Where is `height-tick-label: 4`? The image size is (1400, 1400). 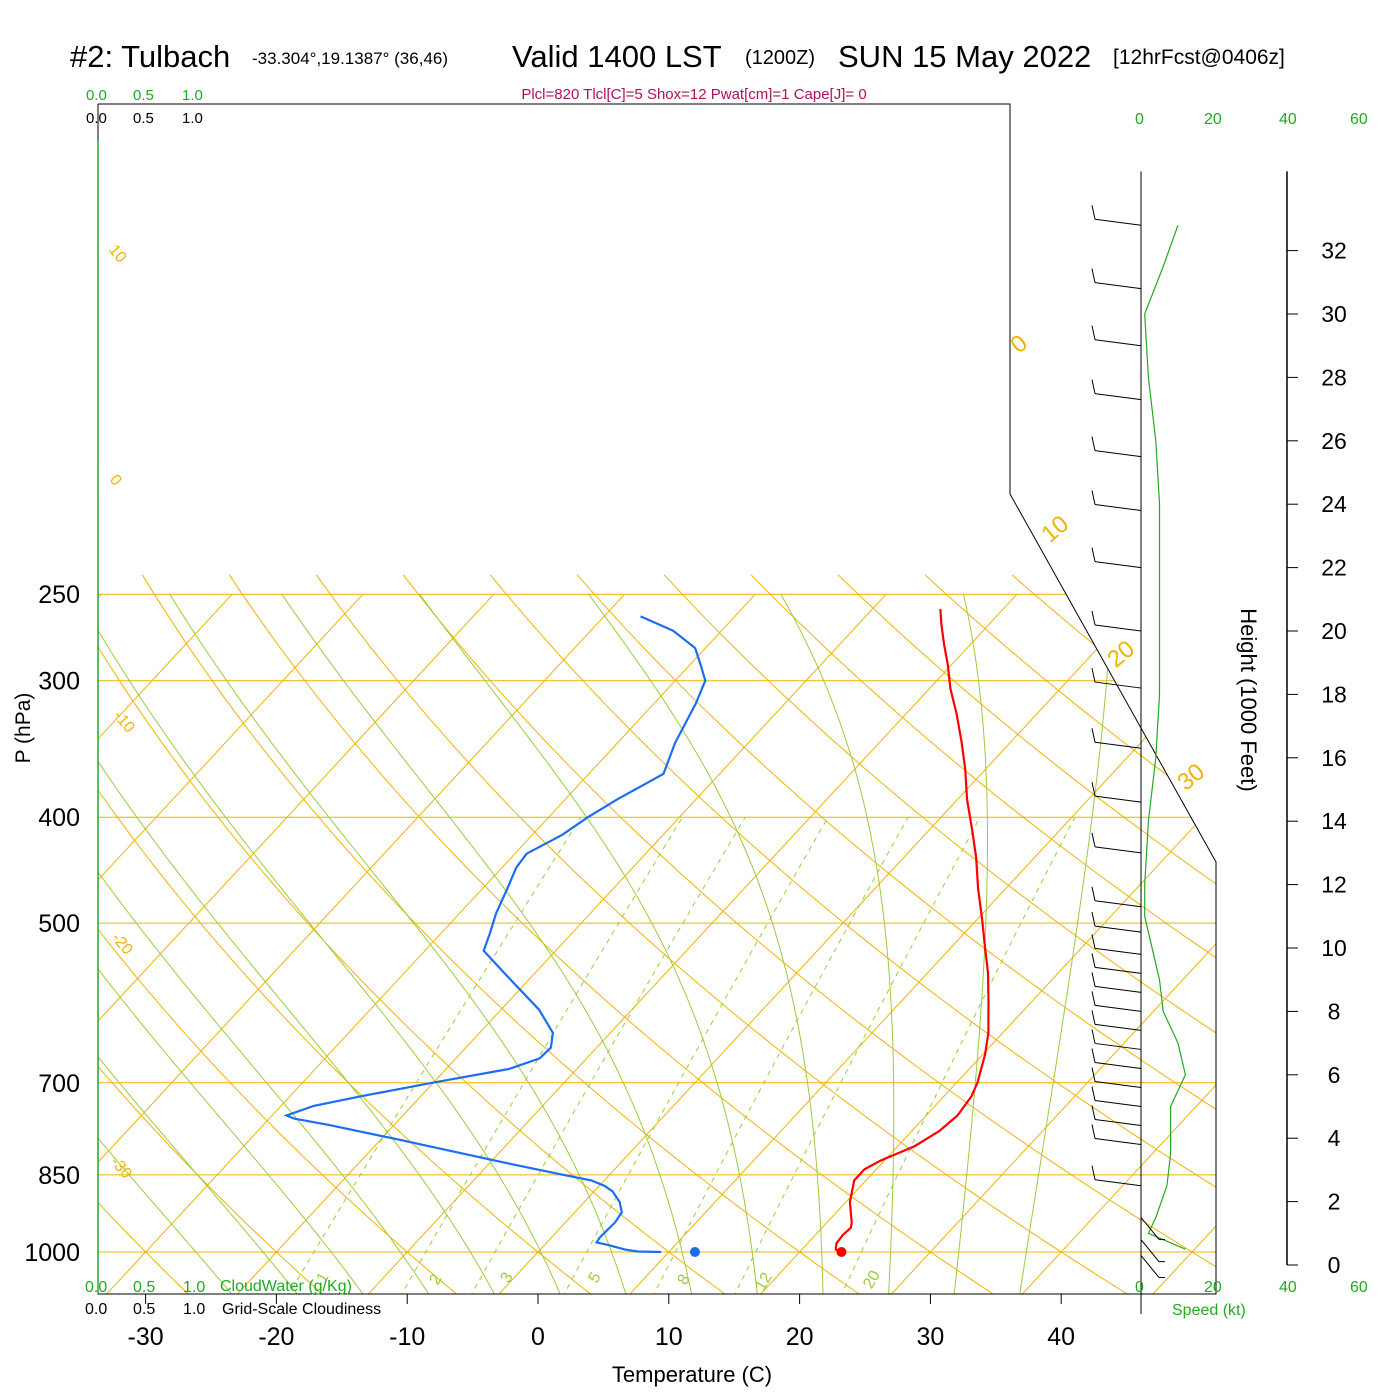 height-tick-label: 4 is located at coordinates (1334, 1138).